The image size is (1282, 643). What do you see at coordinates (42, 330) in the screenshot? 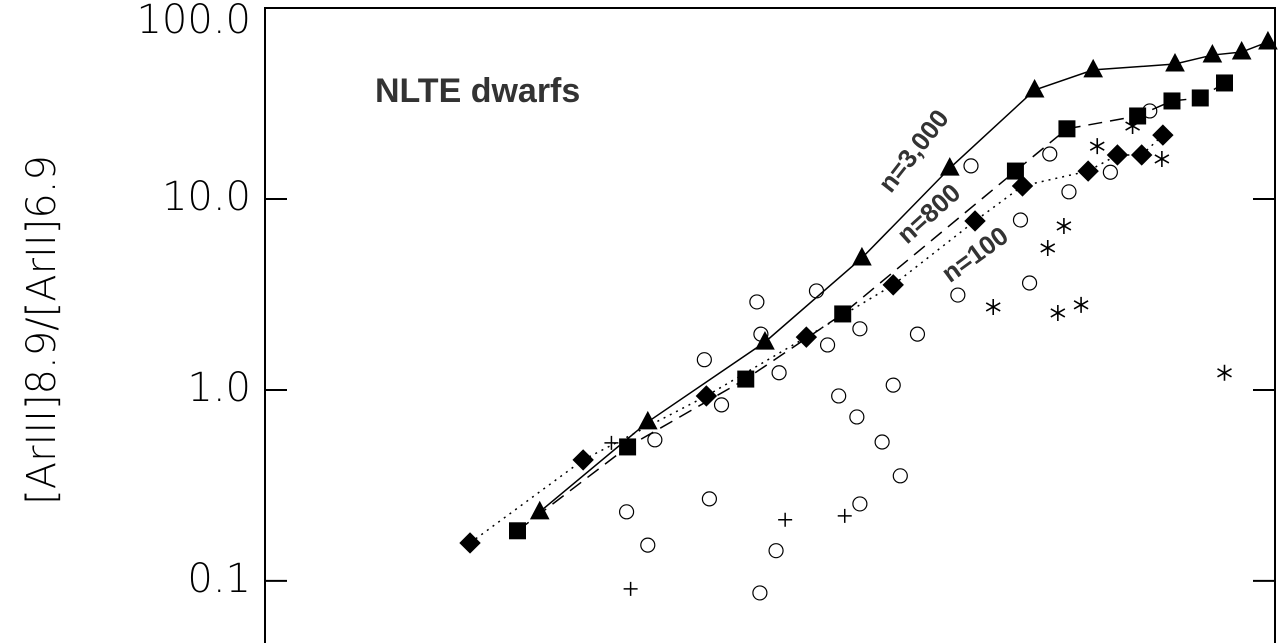
I see `y-axis-title: [ArIII]8.9/[ArII]6.9` at bounding box center [42, 330].